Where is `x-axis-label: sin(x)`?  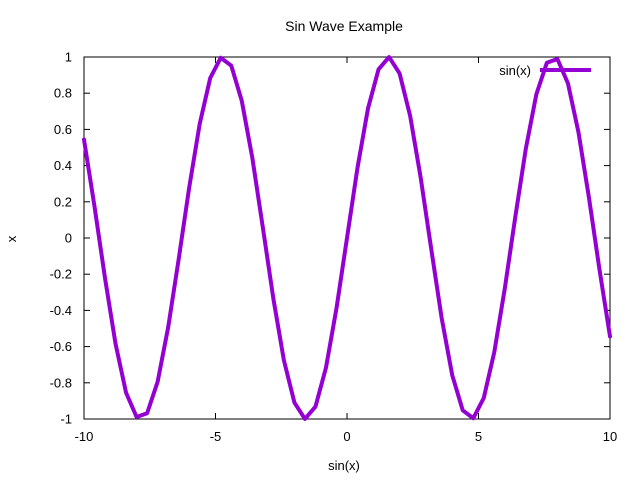 x-axis-label: sin(x) is located at coordinates (344, 465).